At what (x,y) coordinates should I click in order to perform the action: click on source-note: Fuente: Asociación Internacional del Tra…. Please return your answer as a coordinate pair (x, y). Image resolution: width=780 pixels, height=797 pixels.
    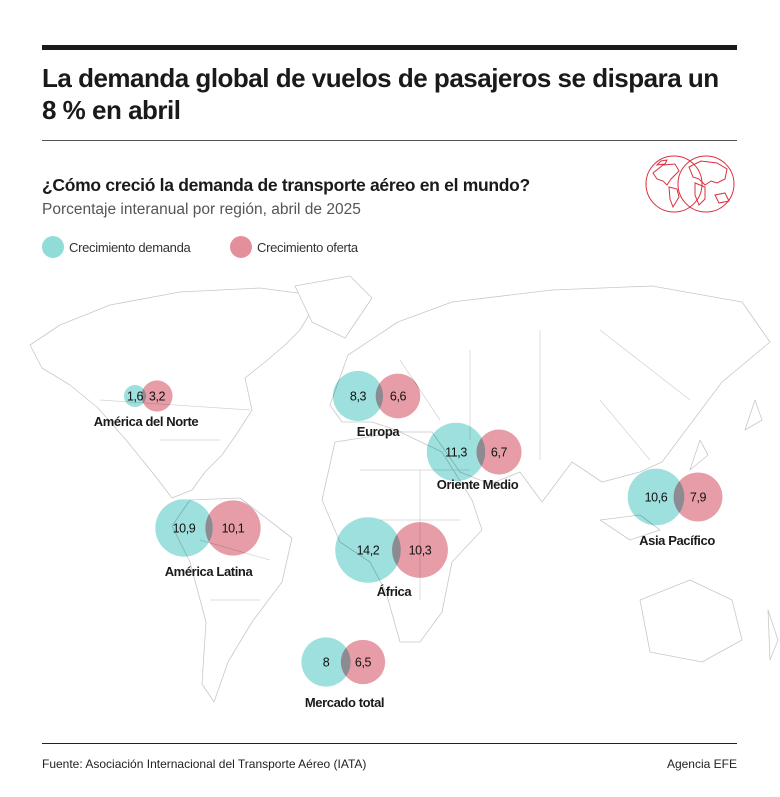
    Looking at the image, I should click on (204, 764).